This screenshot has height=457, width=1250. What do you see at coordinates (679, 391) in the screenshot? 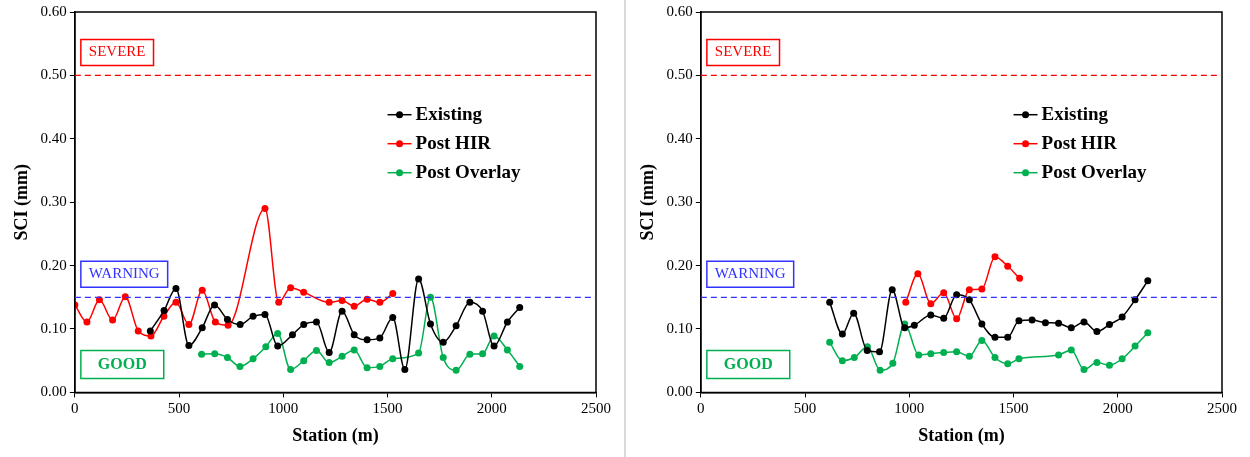
I see `y-tick-label: 0.00` at bounding box center [679, 391].